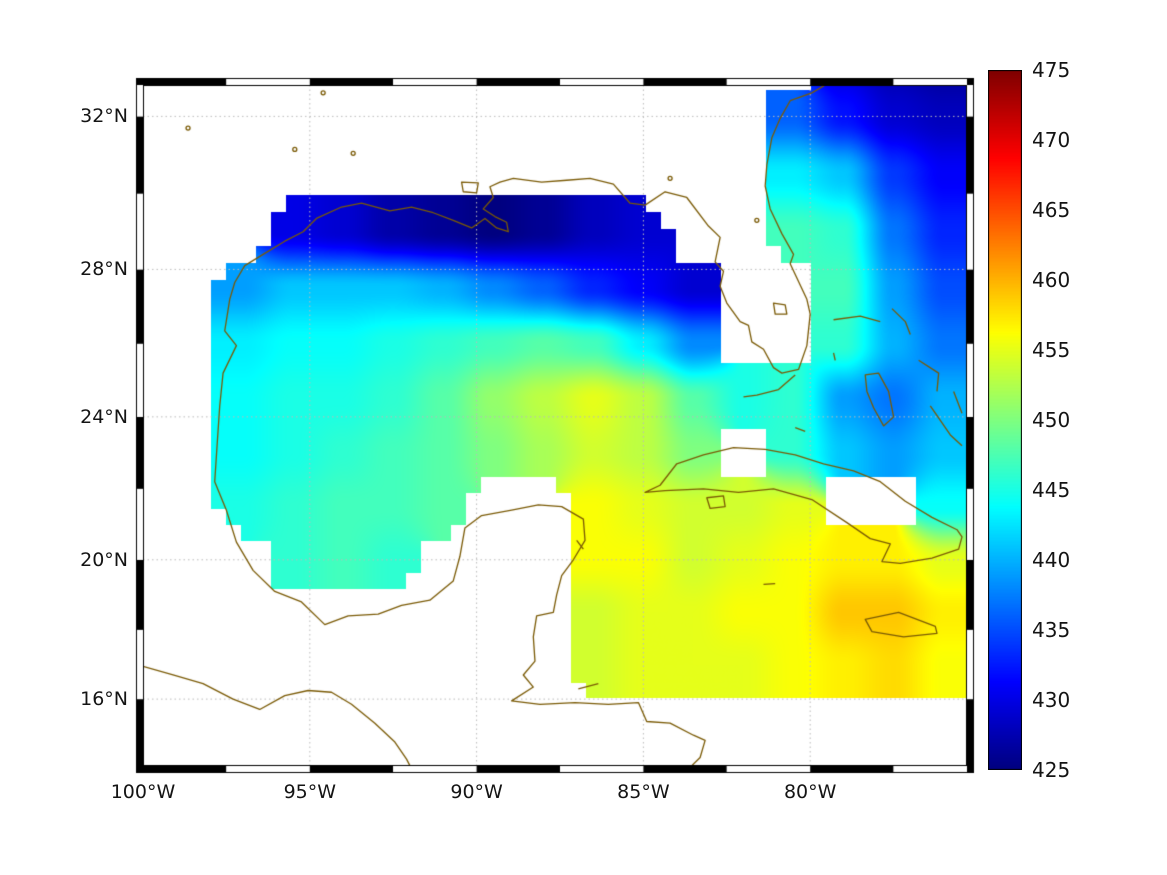 This screenshot has width=1167, height=875. What do you see at coordinates (1051, 210) in the screenshot?
I see `colorbar-tick-label: 465` at bounding box center [1051, 210].